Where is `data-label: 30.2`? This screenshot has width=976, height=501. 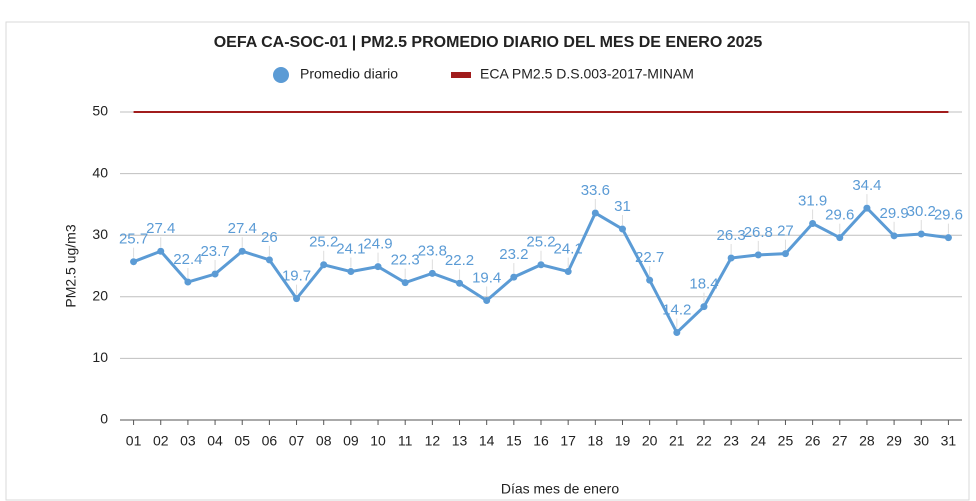
data-label: 30.2 is located at coordinates (921, 211).